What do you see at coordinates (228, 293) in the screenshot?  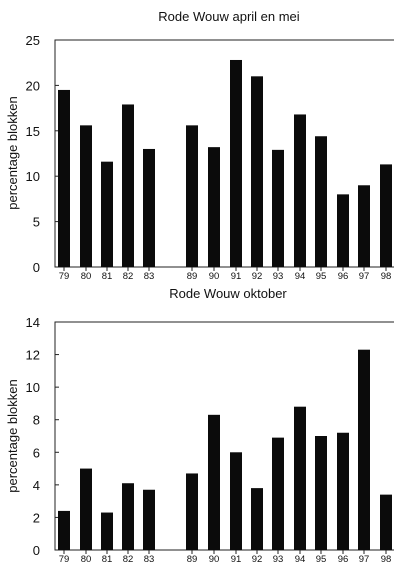 I see `chart-title: Rode Wouw oktober` at bounding box center [228, 293].